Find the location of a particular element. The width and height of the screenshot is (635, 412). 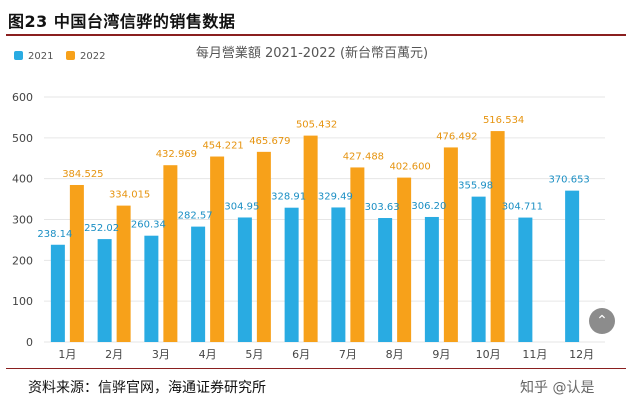

x-tick-label: 8月 is located at coordinates (395, 354).